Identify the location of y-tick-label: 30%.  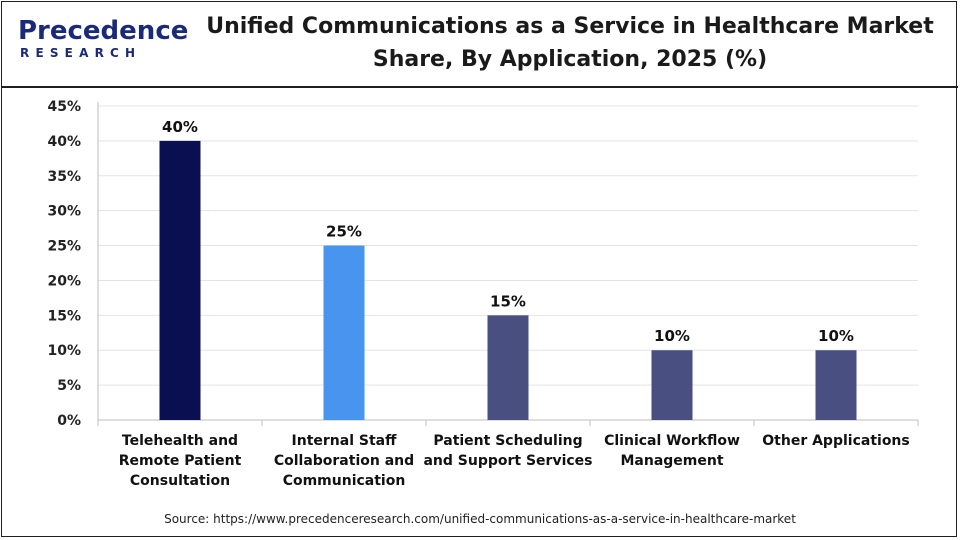
(64, 212).